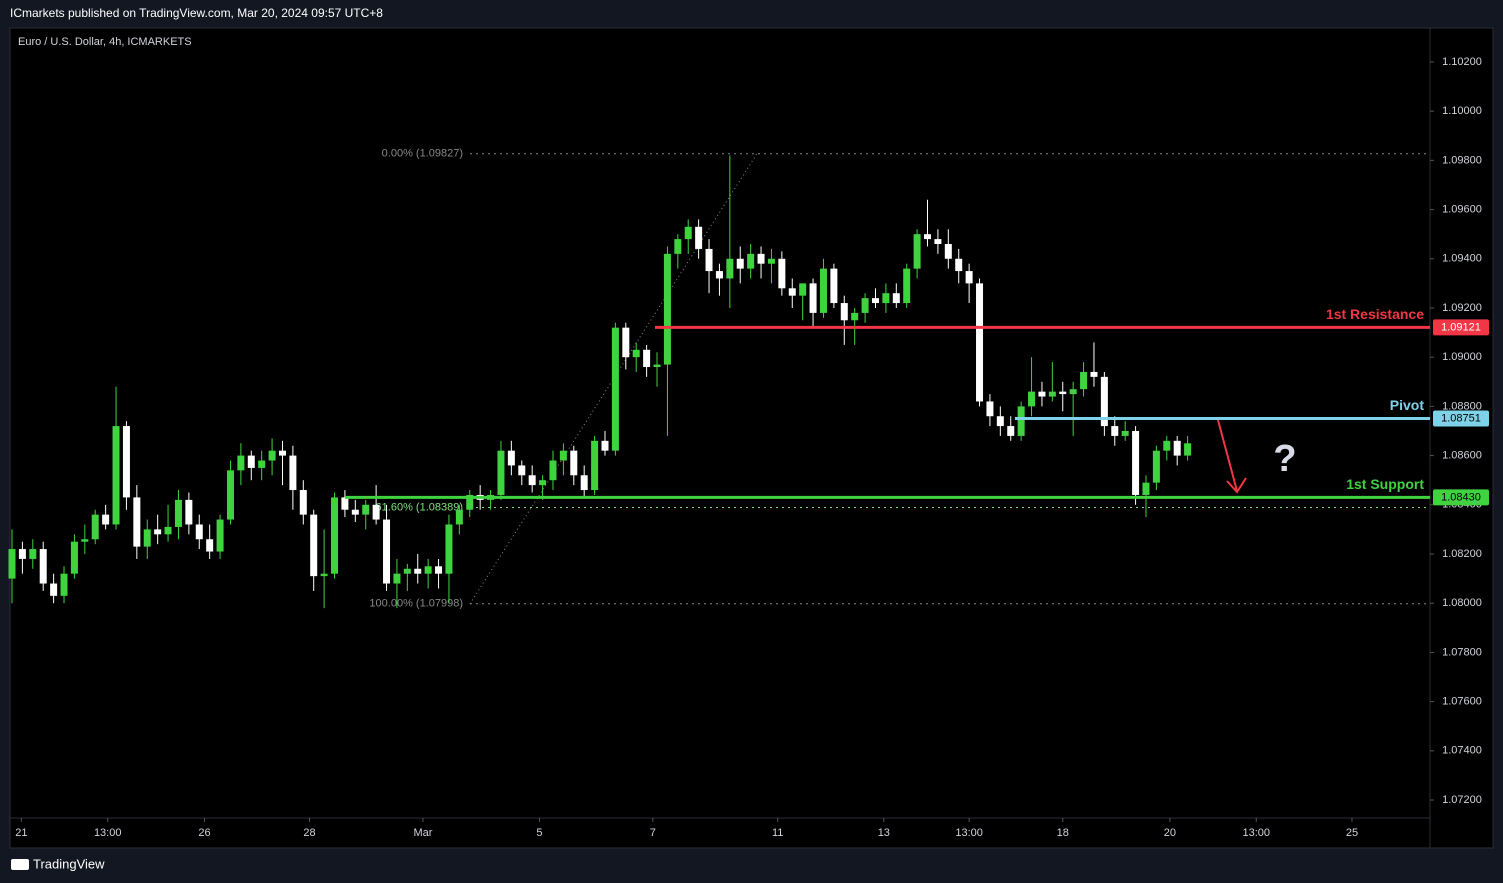  Describe the element at coordinates (1462, 554) in the screenshot. I see `y-tick-label: 1.08200` at that location.